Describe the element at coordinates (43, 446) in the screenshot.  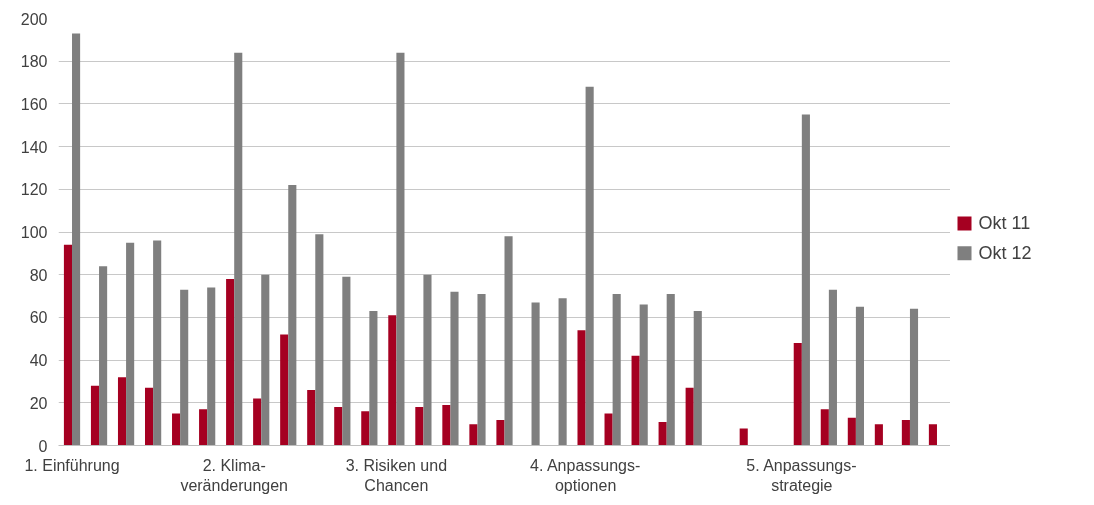
I see `y-tick-label: 0` at that location.